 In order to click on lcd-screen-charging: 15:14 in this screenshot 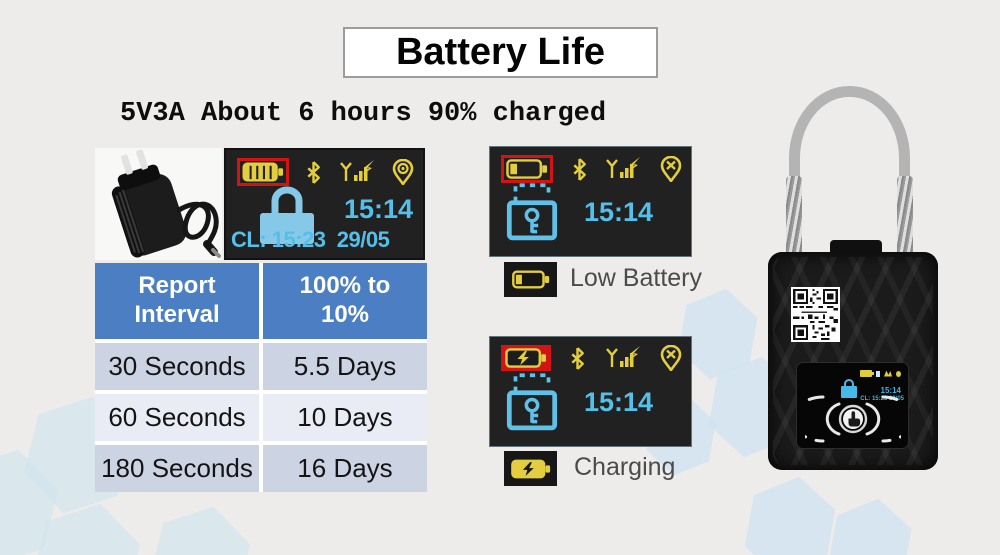, I will do `click(590, 391)`.